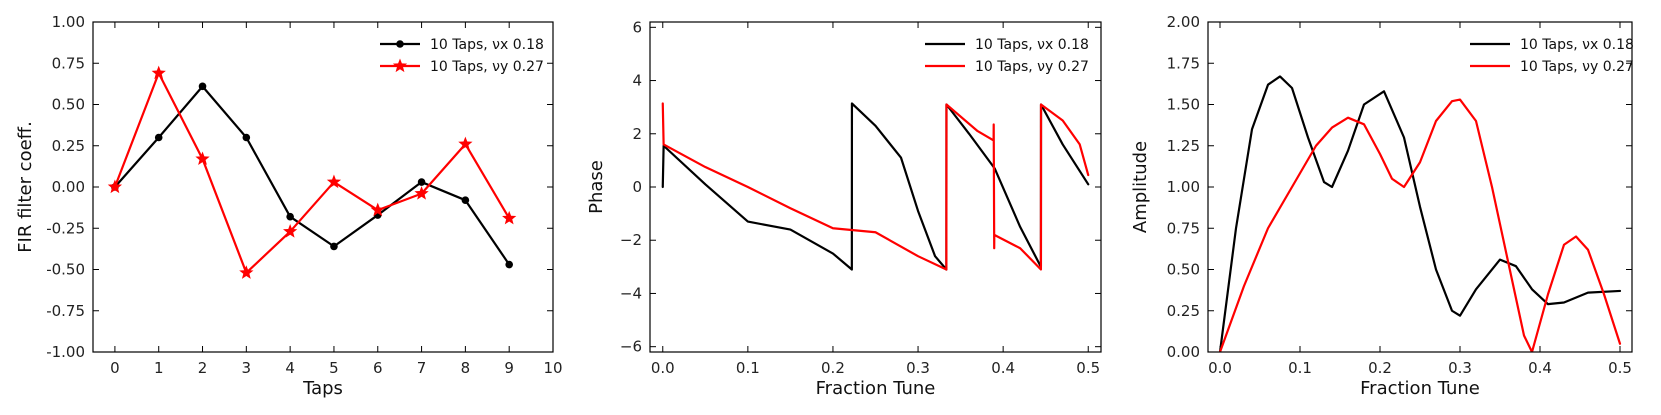  What do you see at coordinates (65, 228) in the screenshot?
I see `y-tick-label: -0.25` at bounding box center [65, 228].